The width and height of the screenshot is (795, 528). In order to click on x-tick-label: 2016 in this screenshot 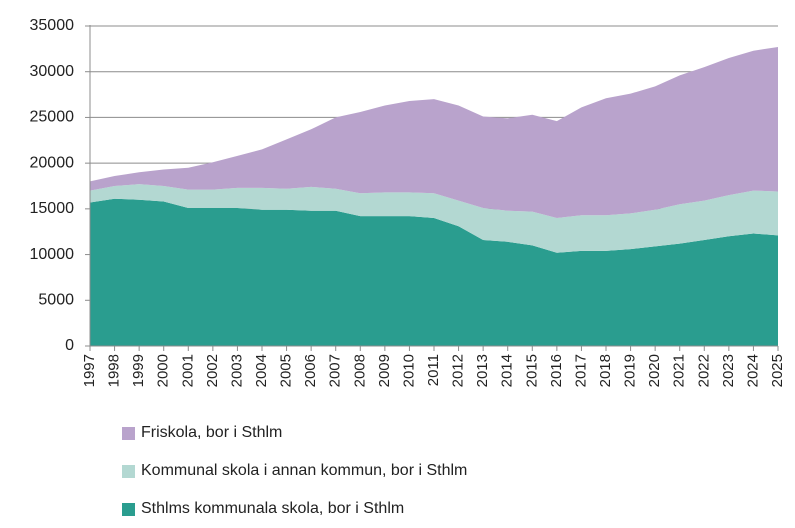, I will do `click(556, 370)`.